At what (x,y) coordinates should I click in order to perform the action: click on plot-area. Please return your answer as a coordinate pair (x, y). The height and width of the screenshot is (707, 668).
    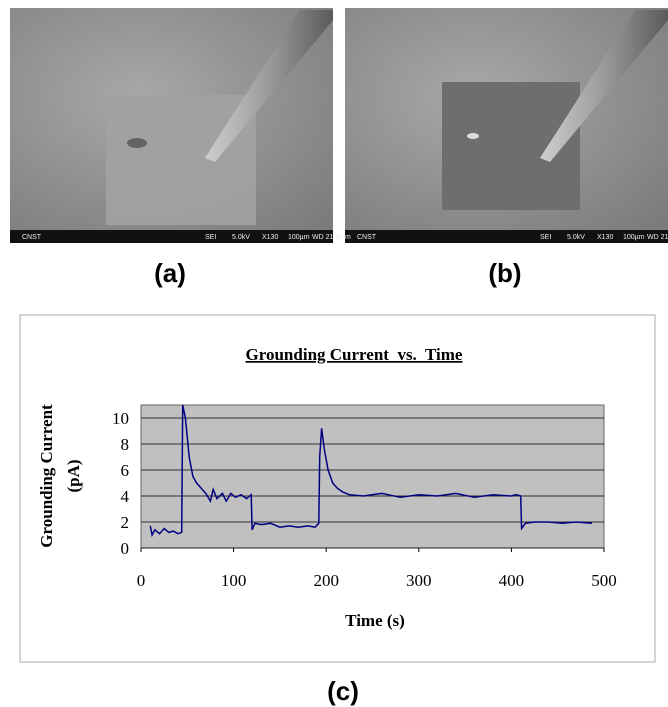
    Looking at the image, I should click on (372, 476).